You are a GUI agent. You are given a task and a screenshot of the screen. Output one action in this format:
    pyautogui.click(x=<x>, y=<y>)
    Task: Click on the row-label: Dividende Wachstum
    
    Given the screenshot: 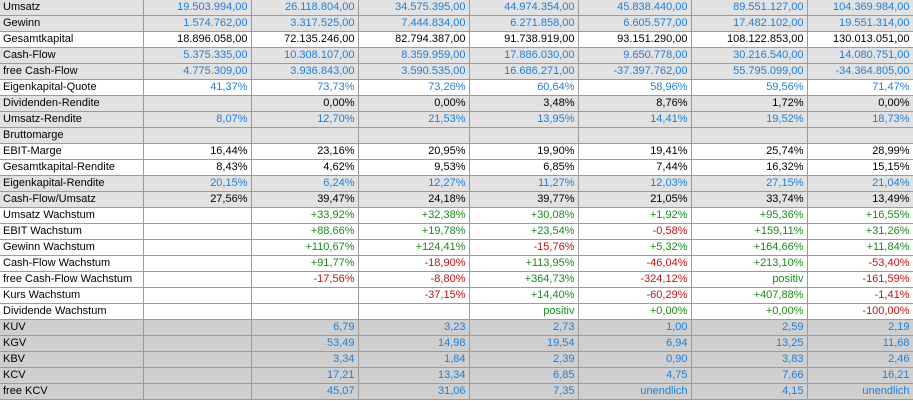 What is the action you would take?
    pyautogui.click(x=72, y=311)
    